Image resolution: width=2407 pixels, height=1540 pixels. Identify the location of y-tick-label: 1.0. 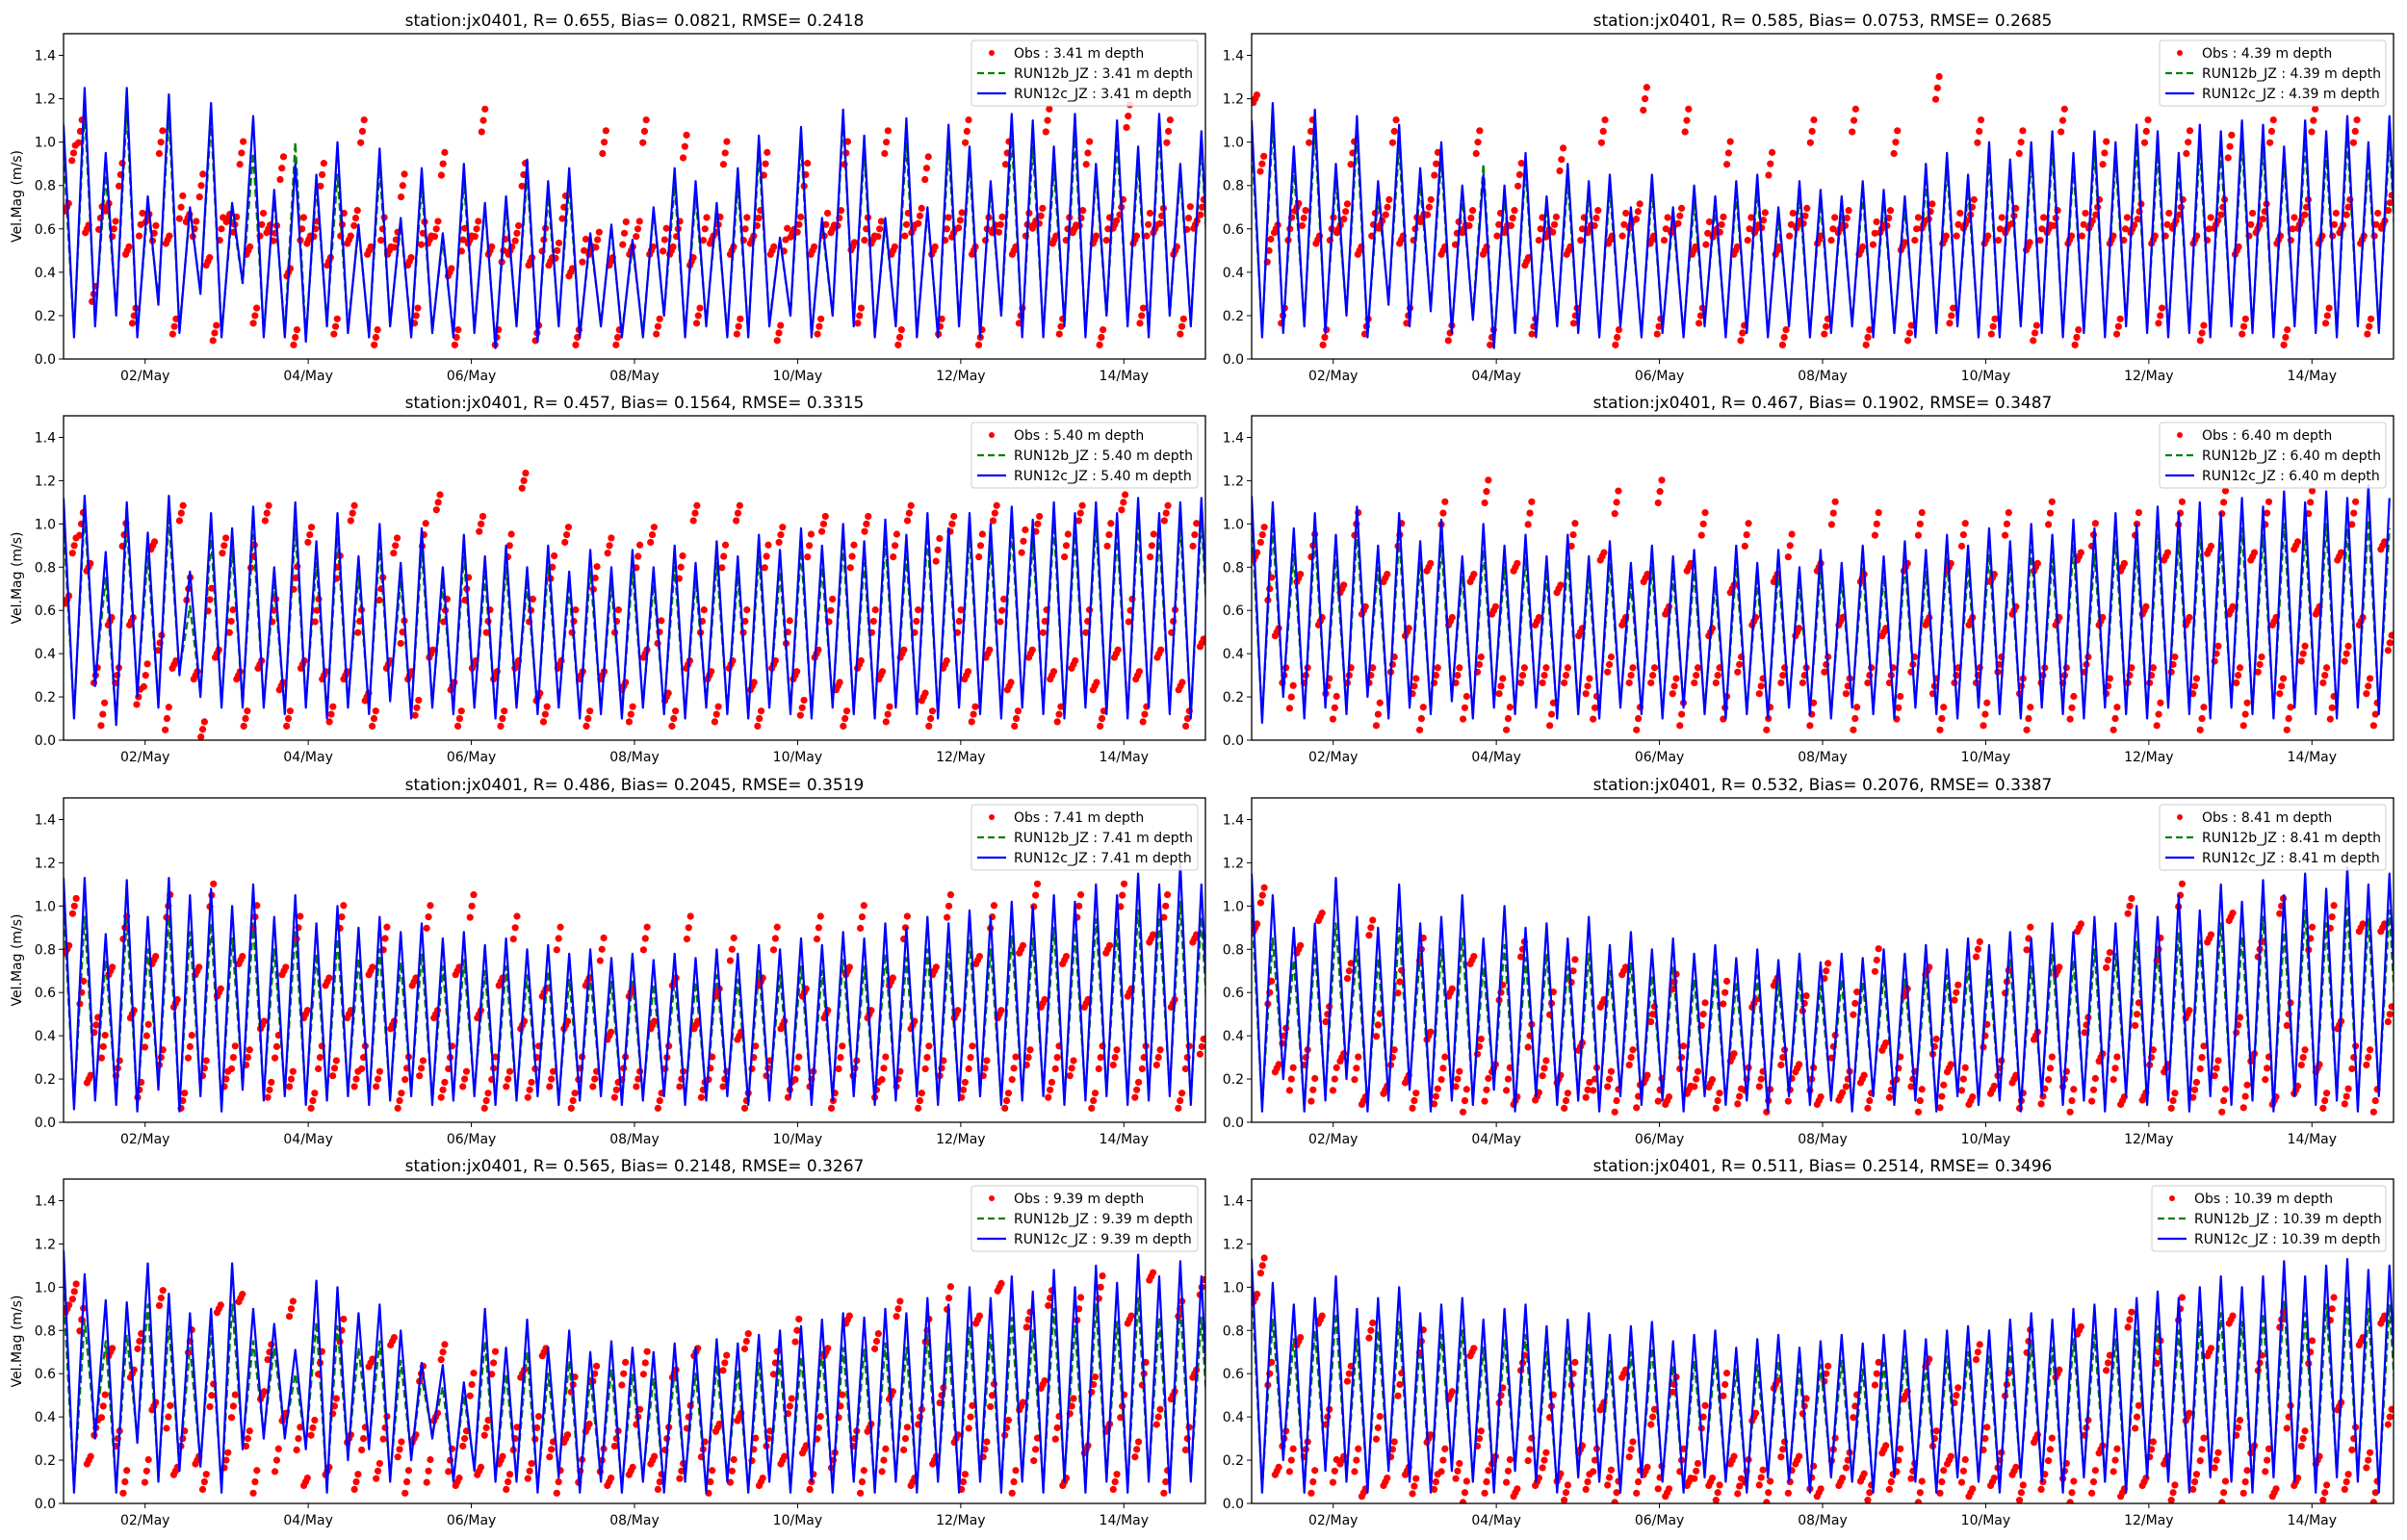
(45, 1288).